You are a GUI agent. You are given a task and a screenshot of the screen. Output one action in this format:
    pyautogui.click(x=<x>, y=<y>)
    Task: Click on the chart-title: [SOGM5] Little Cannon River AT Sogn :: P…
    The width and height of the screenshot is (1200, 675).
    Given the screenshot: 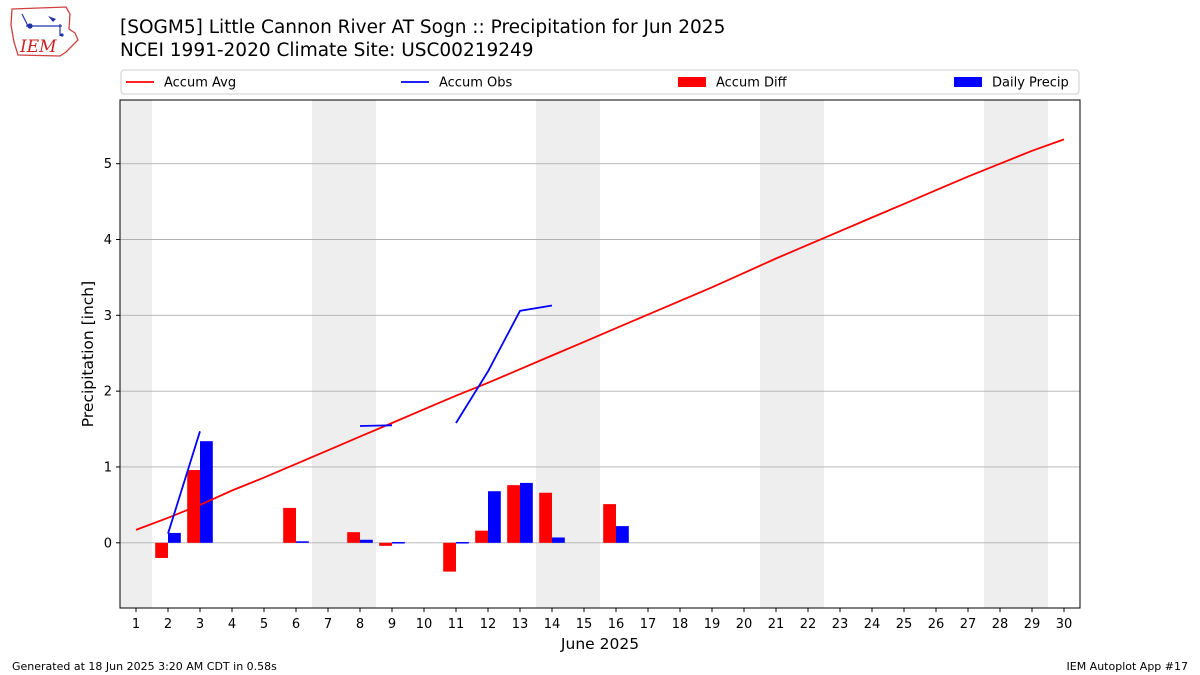 What is the action you would take?
    pyautogui.click(x=423, y=27)
    